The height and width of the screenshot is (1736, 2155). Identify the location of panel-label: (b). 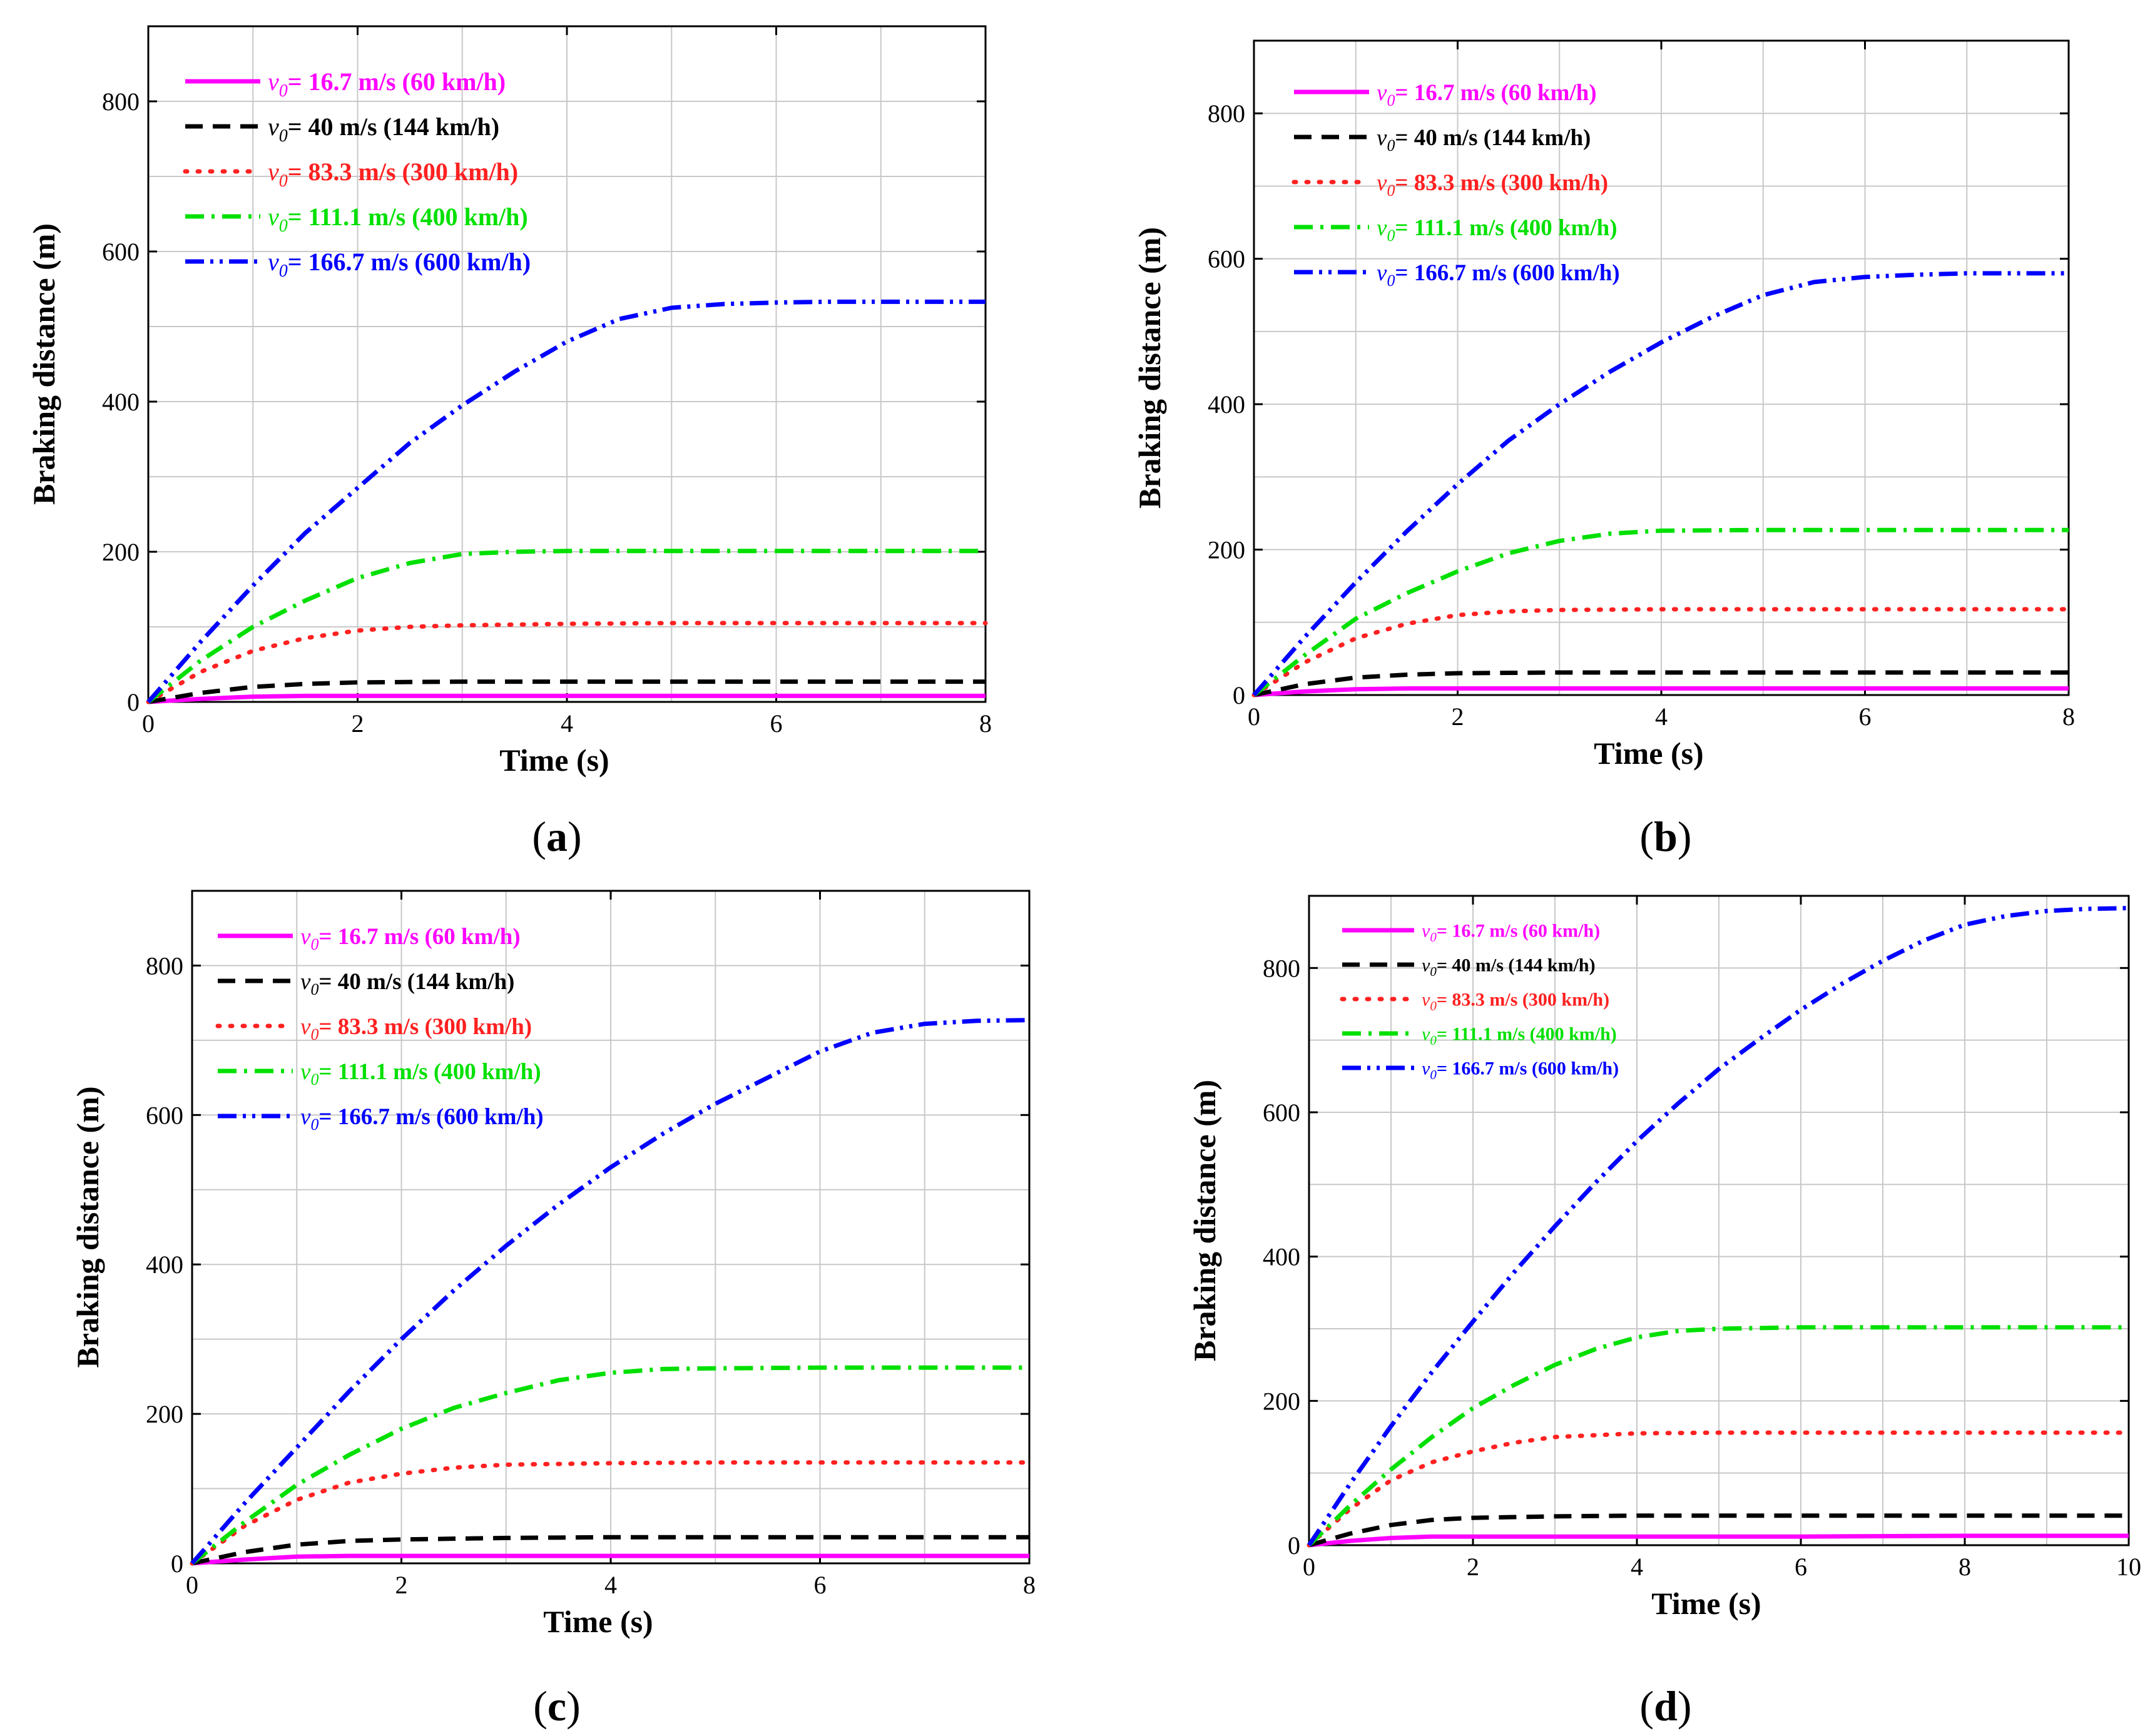
(1665, 837).